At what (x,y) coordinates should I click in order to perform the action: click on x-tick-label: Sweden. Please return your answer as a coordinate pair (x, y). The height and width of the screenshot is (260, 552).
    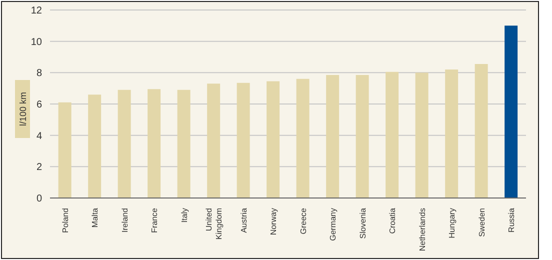
    Looking at the image, I should click on (481, 222).